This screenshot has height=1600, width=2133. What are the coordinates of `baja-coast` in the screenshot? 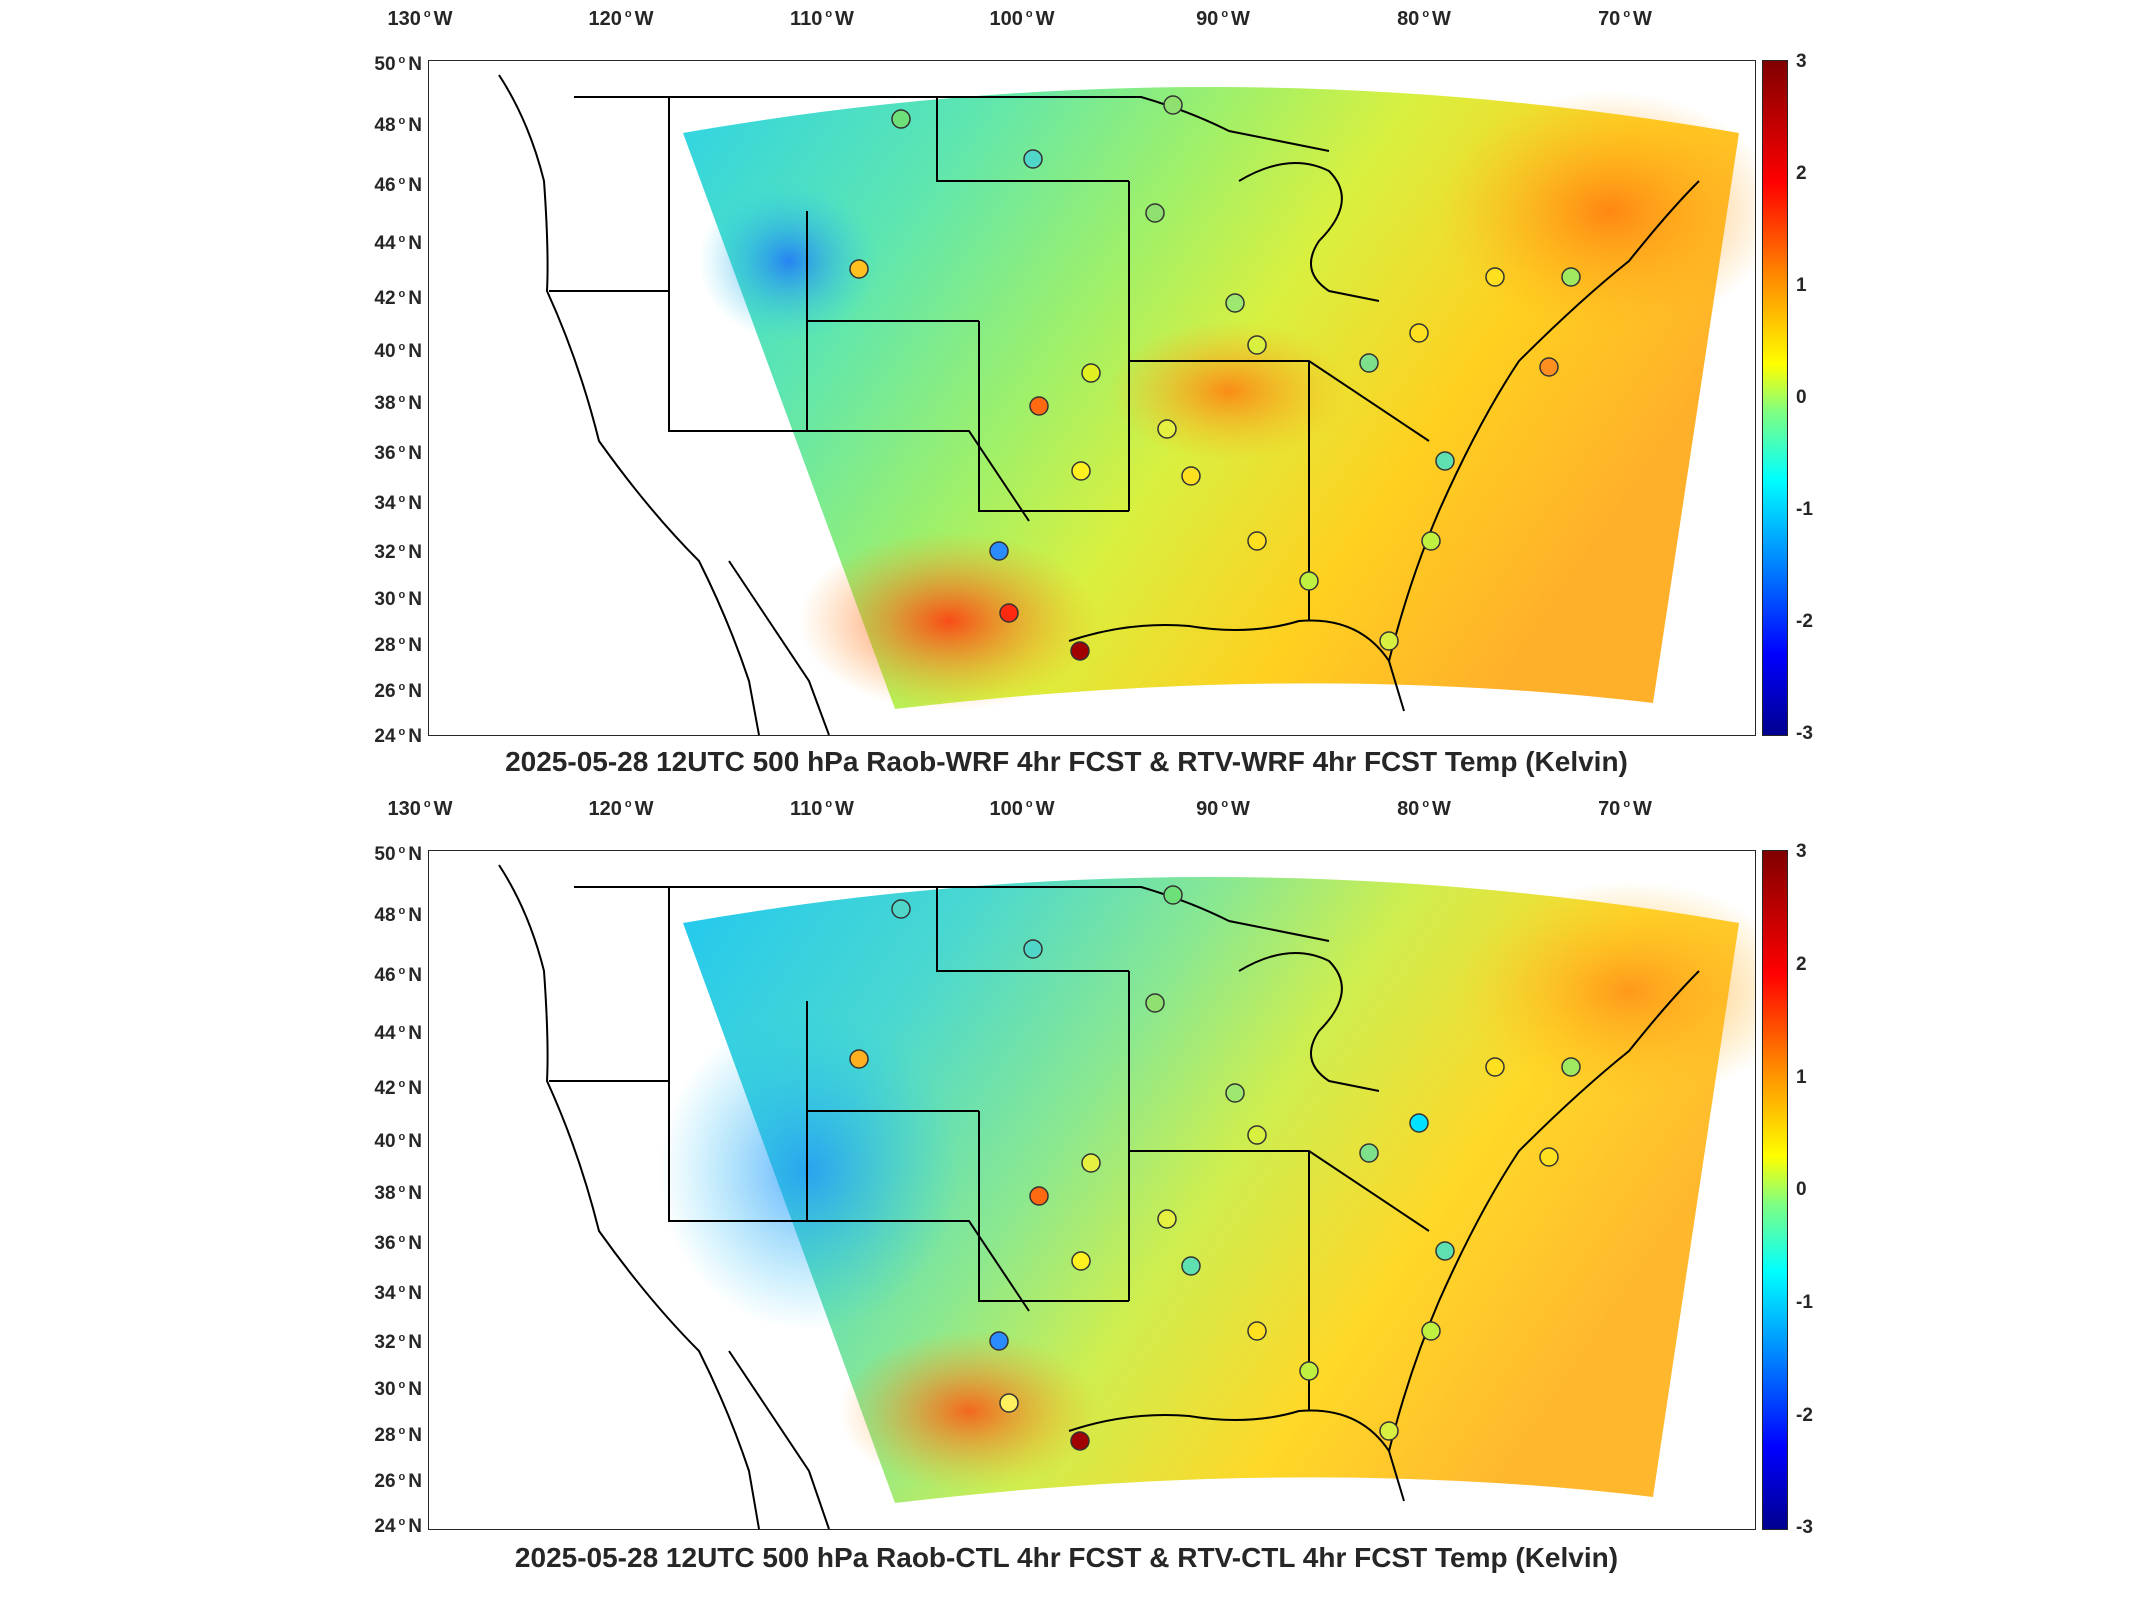 It's located at (779, 1439).